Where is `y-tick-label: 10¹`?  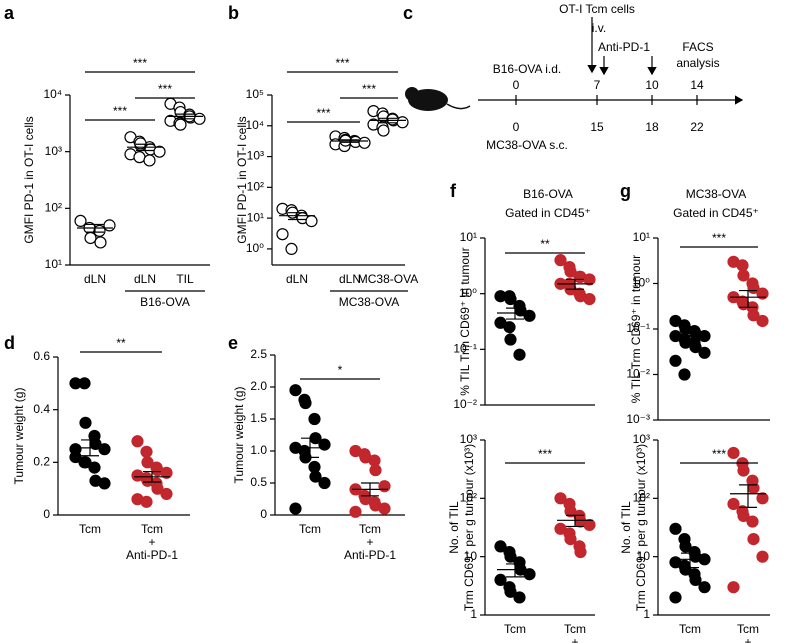
y-tick-label: 10¹ is located at coordinates (255, 217).